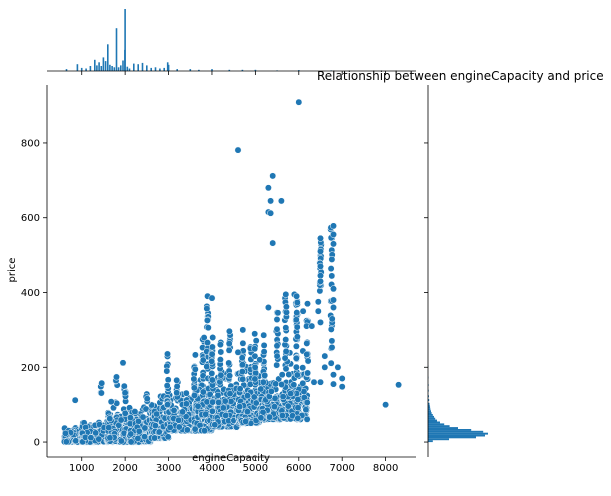 The width and height of the screenshot is (611, 496). I want to click on marginal-y-histogram, so click(456, 271).